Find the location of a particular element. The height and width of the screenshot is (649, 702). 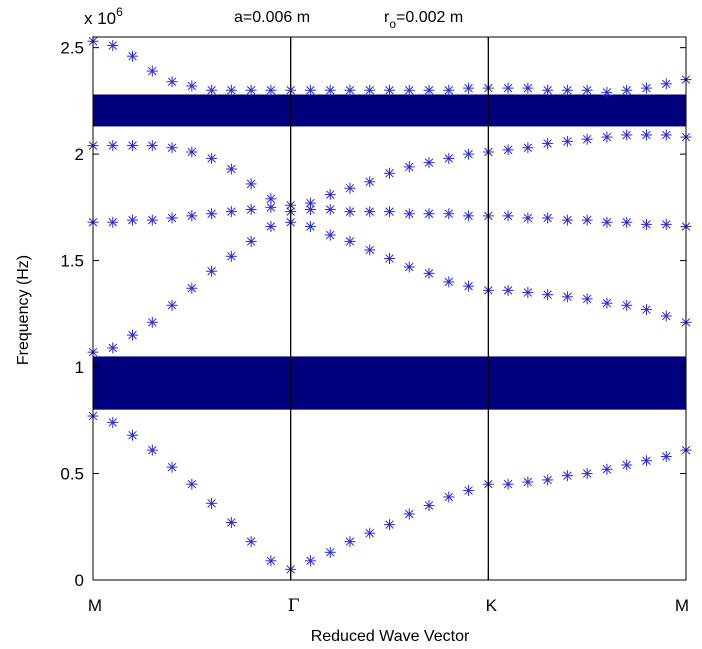

x-tick-label-1: Γ is located at coordinates (294, 606).